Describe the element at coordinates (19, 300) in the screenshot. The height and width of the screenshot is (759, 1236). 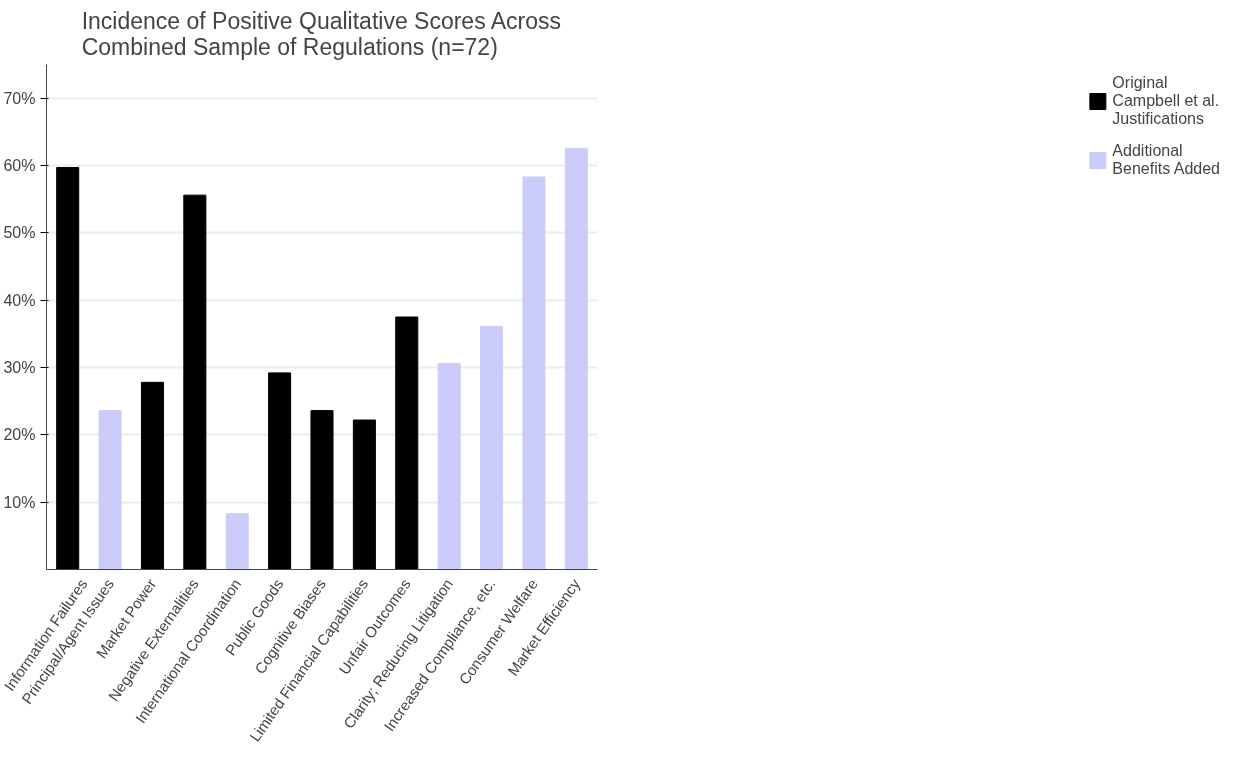
I see `y-tick-label: 40%` at that location.